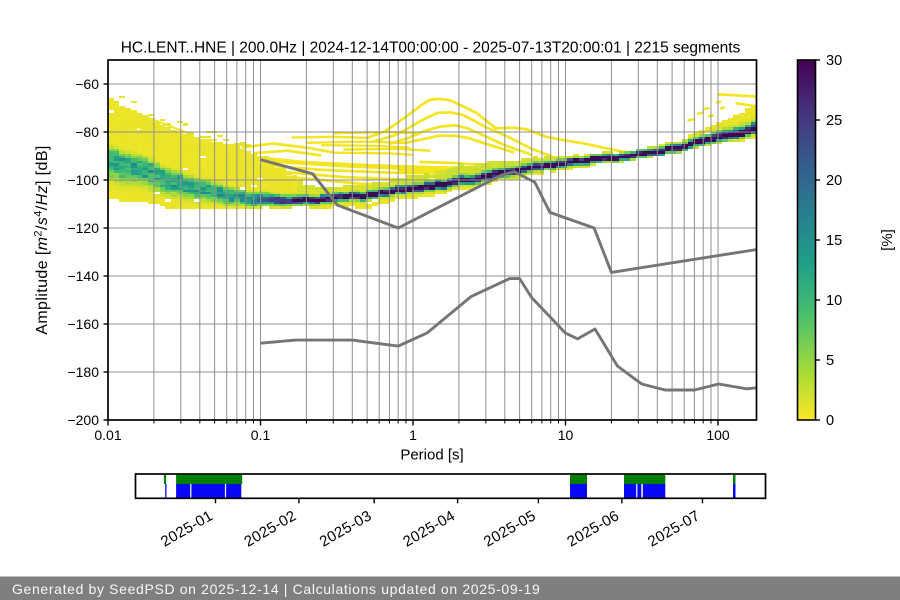  What do you see at coordinates (413, 435) in the screenshot?
I see `svg-text: 1` at bounding box center [413, 435].